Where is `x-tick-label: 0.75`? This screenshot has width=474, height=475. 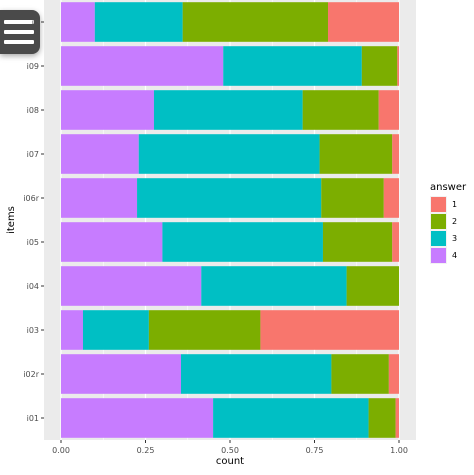 x-tick-label: 0.75 is located at coordinates (315, 450).